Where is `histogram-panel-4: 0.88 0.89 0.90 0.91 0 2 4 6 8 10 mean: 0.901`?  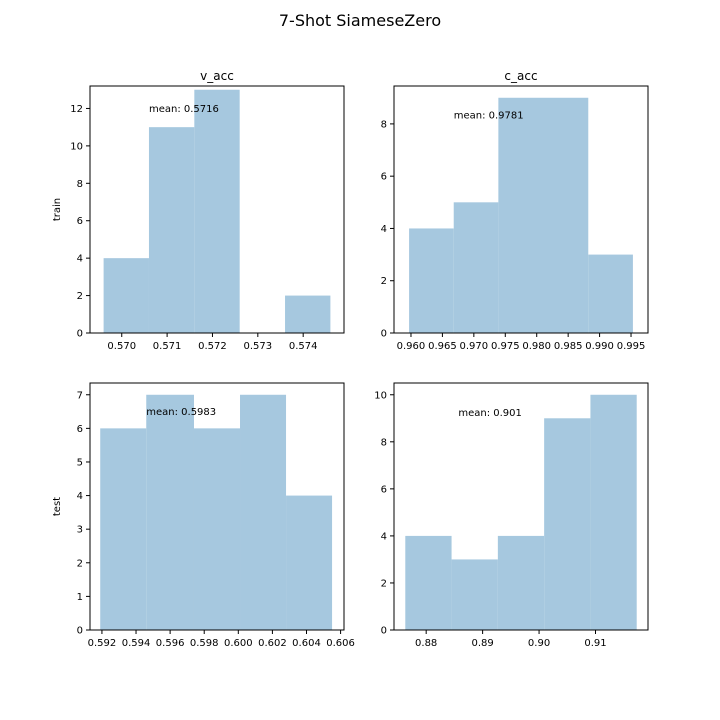
histogram-panel-4: 0.88 0.89 0.90 0.91 0 2 4 6 8 10 mean: 0.901 is located at coordinates (511, 515).